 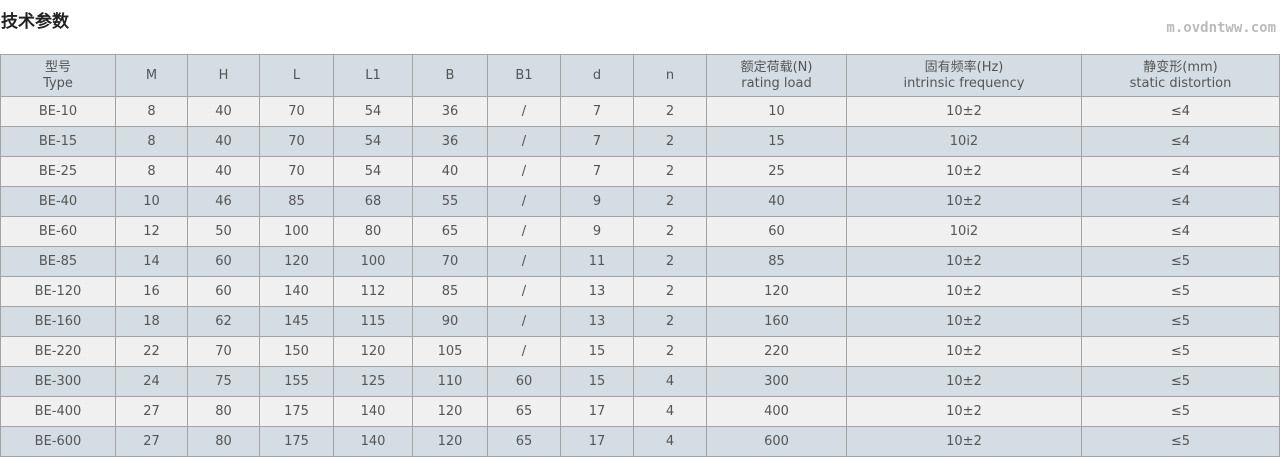 I want to click on column-header: M, so click(x=151, y=75).